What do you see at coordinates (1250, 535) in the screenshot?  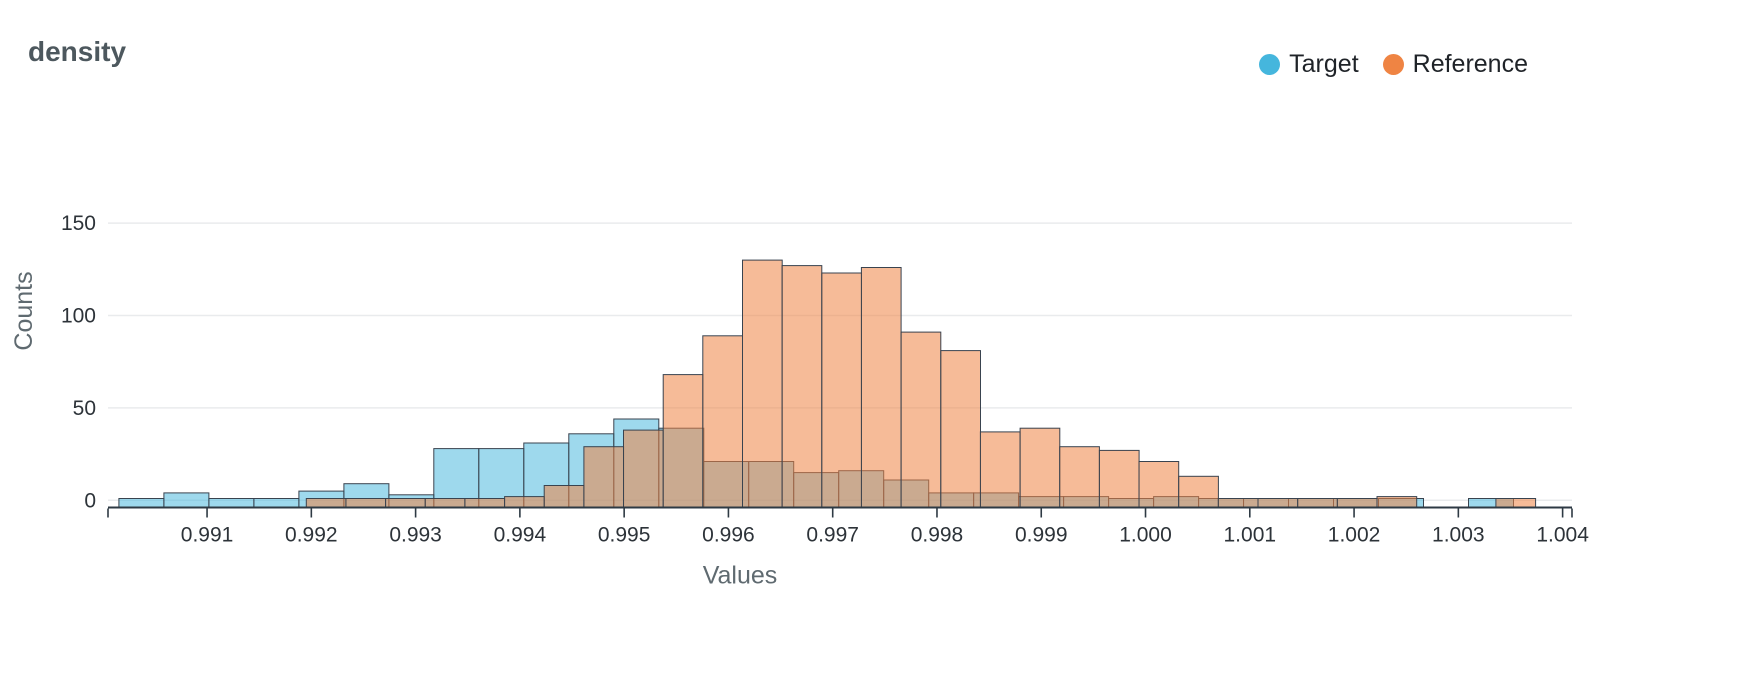 I see `x-tick-label: 1.001` at bounding box center [1250, 535].